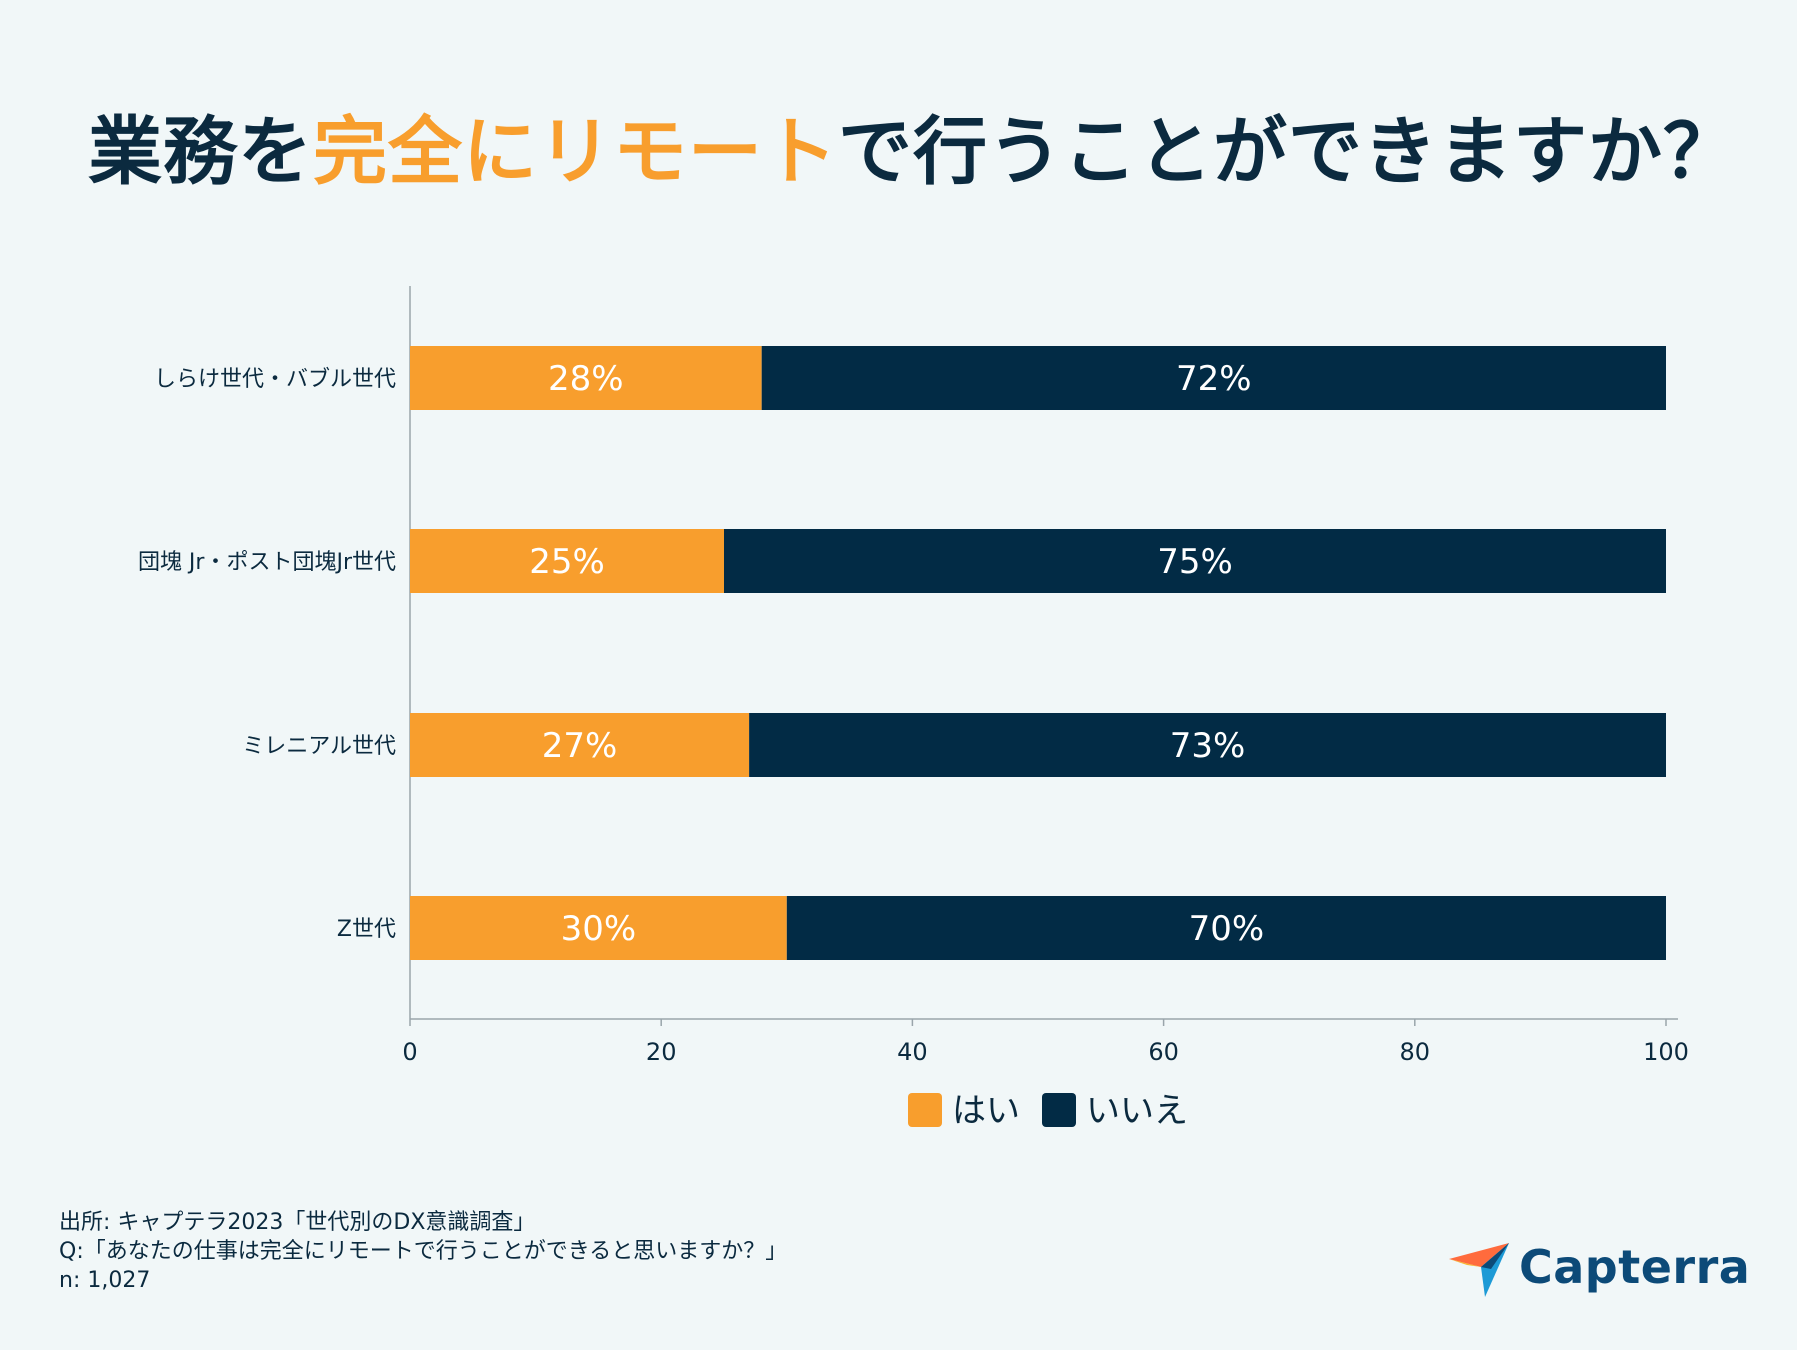 This screenshot has height=1350, width=1797. I want to click on category-label: Z世代, so click(366, 929).